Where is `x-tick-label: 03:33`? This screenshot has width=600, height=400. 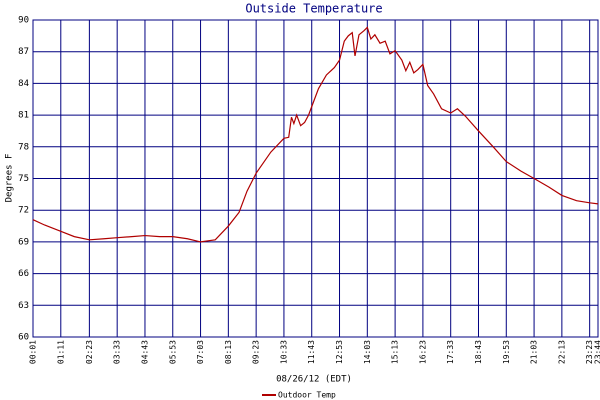
x-tick-label: 03:33 is located at coordinates (117, 352).